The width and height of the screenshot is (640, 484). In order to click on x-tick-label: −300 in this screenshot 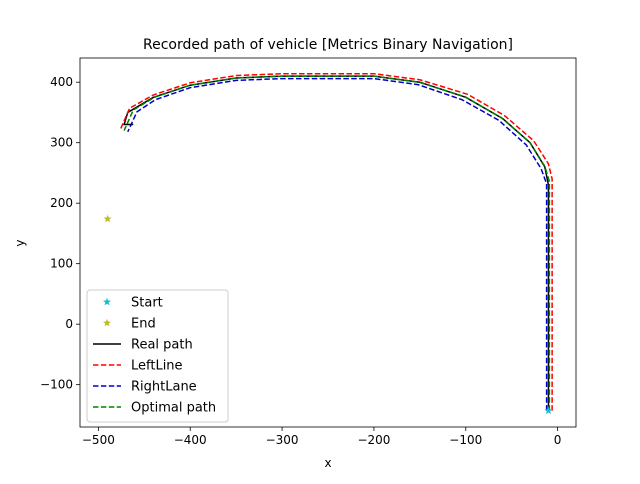, I will do `click(282, 440)`.